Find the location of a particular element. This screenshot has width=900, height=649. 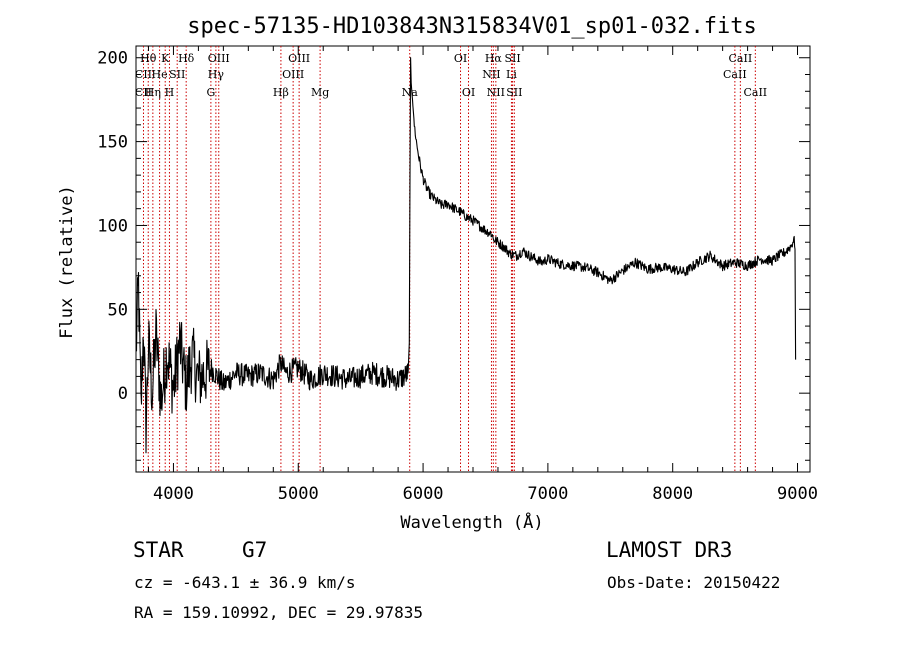

object-class: STAR is located at coordinates (158, 550).